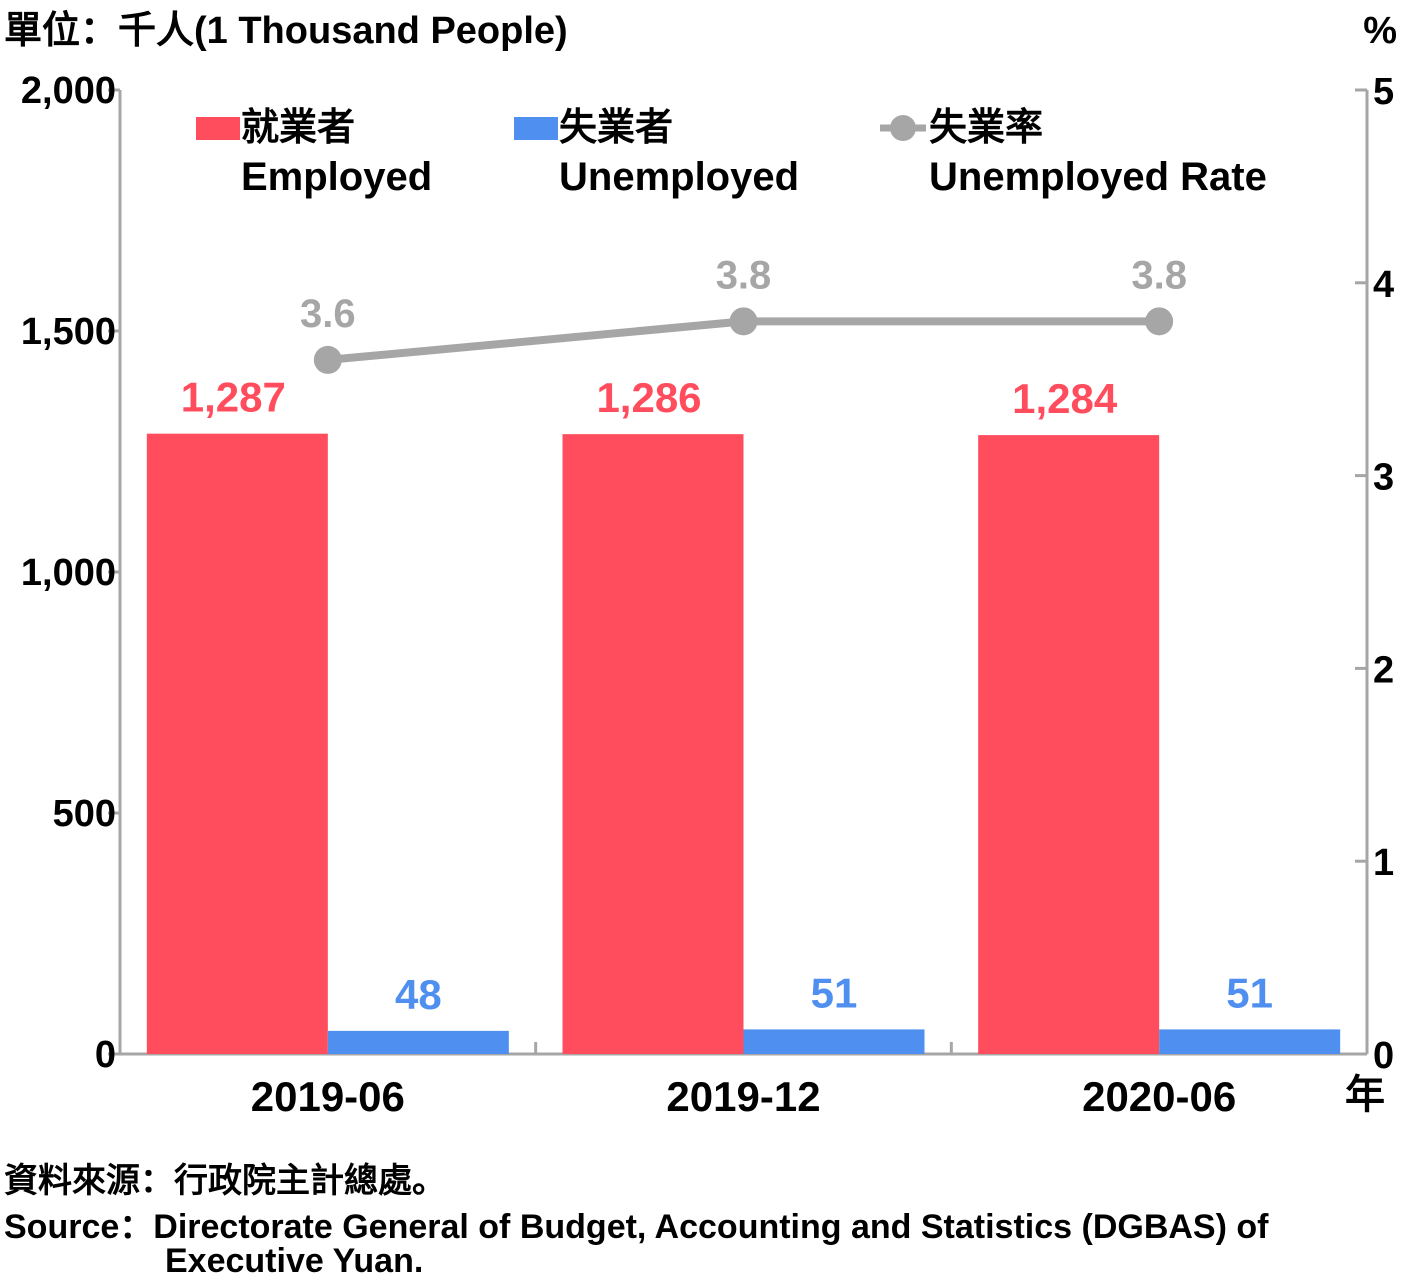 The height and width of the screenshot is (1283, 1401). I want to click on y-right-tick-label: 4, so click(1383, 285).